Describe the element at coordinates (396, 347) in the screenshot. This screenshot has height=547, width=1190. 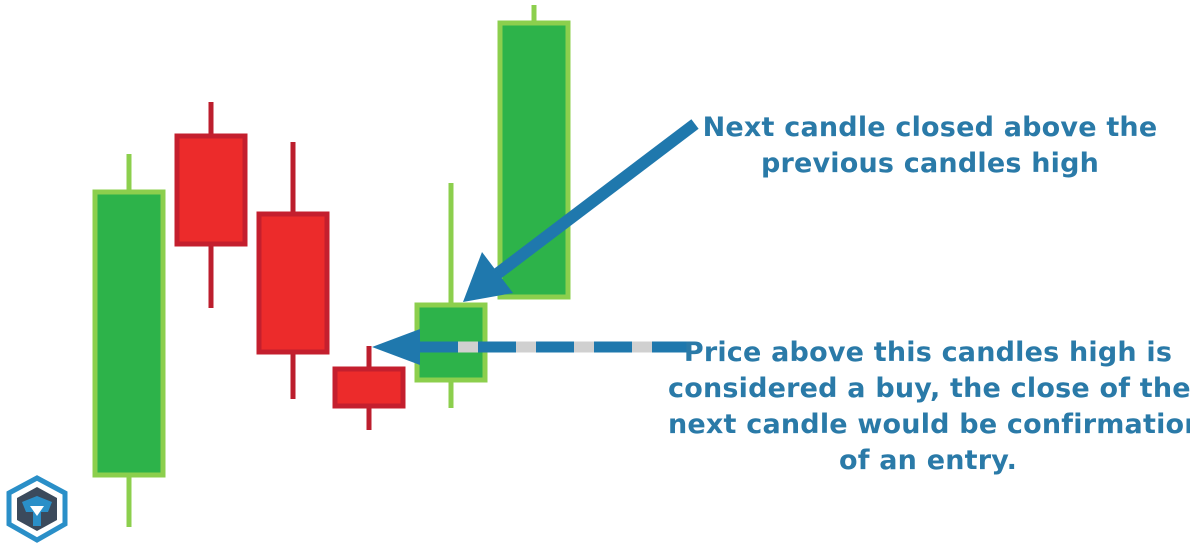
I see `dashed-arrow-head` at that location.